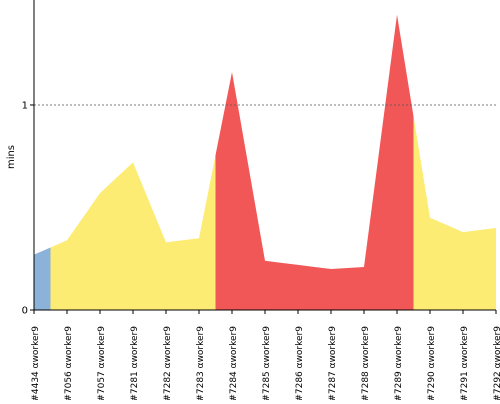 Image resolution: width=500 pixels, height=404 pixels. I want to click on x-tick-label: #7285 αworker9, so click(267, 363).